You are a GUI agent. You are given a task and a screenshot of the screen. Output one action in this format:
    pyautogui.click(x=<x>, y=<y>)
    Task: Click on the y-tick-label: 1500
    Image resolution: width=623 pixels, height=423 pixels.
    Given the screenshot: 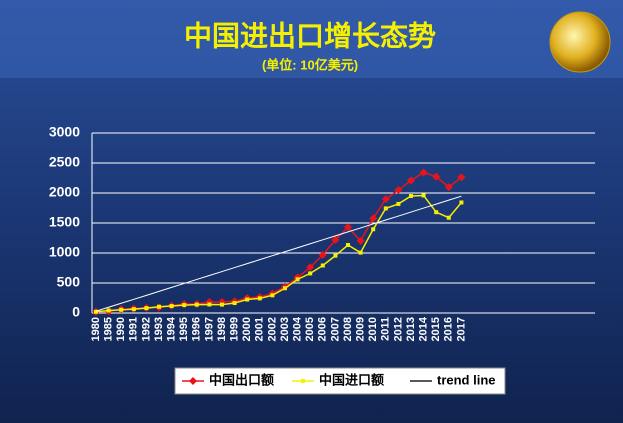 What is the action you would take?
    pyautogui.click(x=64, y=222)
    